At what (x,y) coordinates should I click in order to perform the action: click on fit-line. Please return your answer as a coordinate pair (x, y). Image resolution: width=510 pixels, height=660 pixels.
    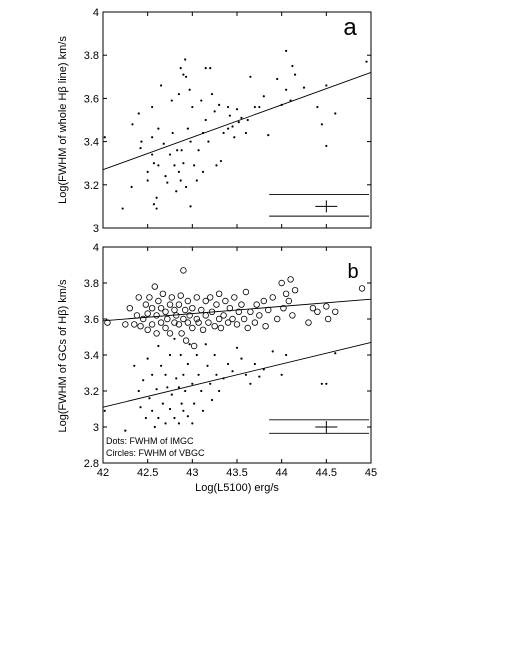
    Looking at the image, I should click on (237, 310).